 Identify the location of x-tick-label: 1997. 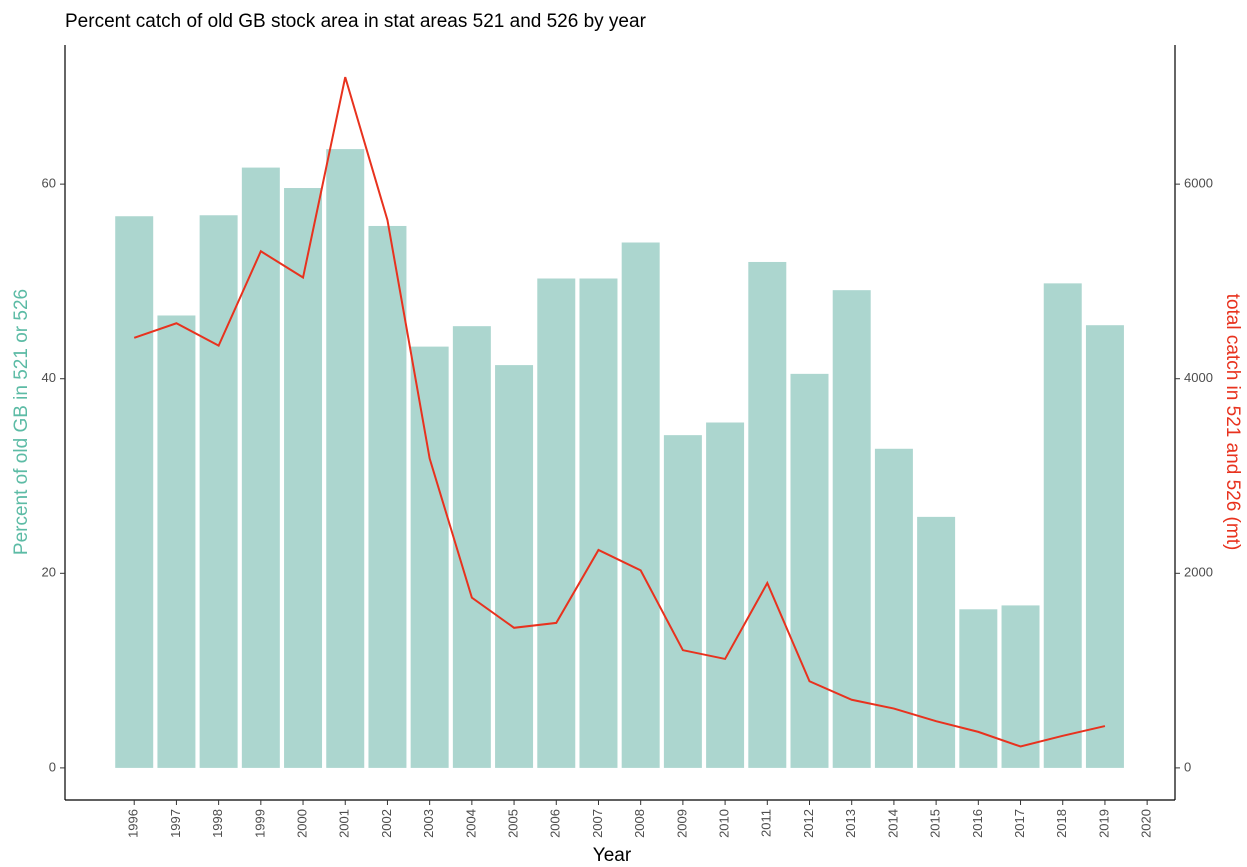
(175, 823).